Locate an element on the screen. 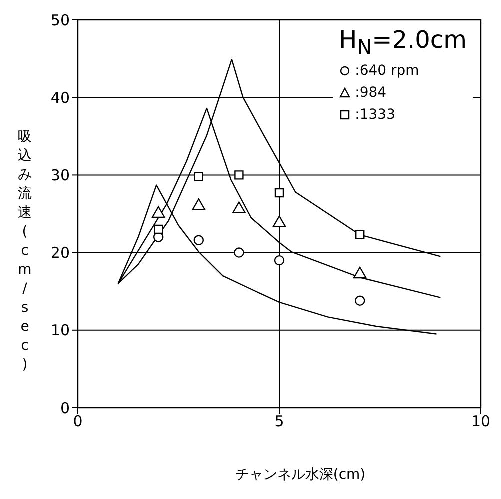 This screenshot has height=499, width=501. y-tick-label: 20 is located at coordinates (60, 253).